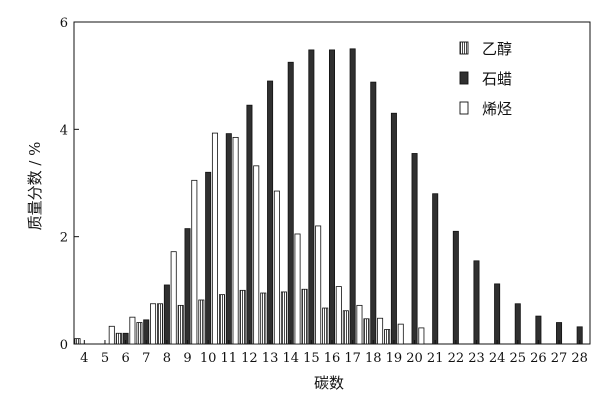  Describe the element at coordinates (559, 358) in the screenshot. I see `x-tick-label: 27` at that location.